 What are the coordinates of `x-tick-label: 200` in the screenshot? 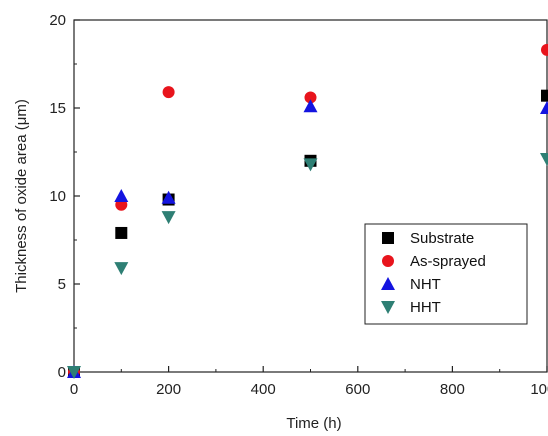 It's located at (168, 389).